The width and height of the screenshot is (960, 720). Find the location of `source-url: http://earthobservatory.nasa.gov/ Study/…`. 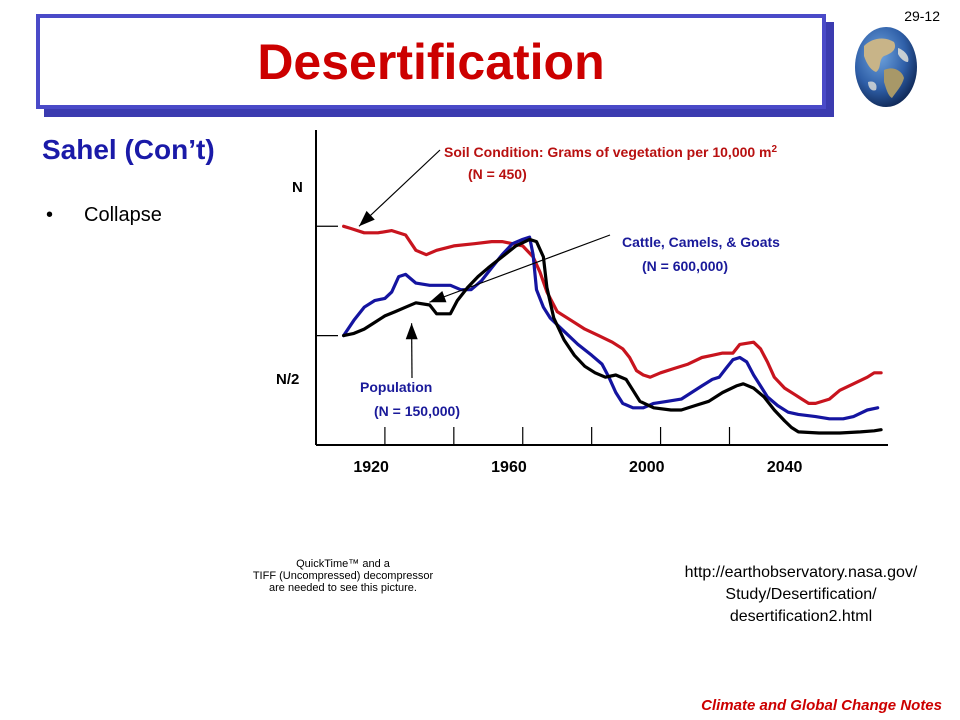

source-url: http://earthobservatory.nasa.gov/ Study/… is located at coordinates (801, 595).